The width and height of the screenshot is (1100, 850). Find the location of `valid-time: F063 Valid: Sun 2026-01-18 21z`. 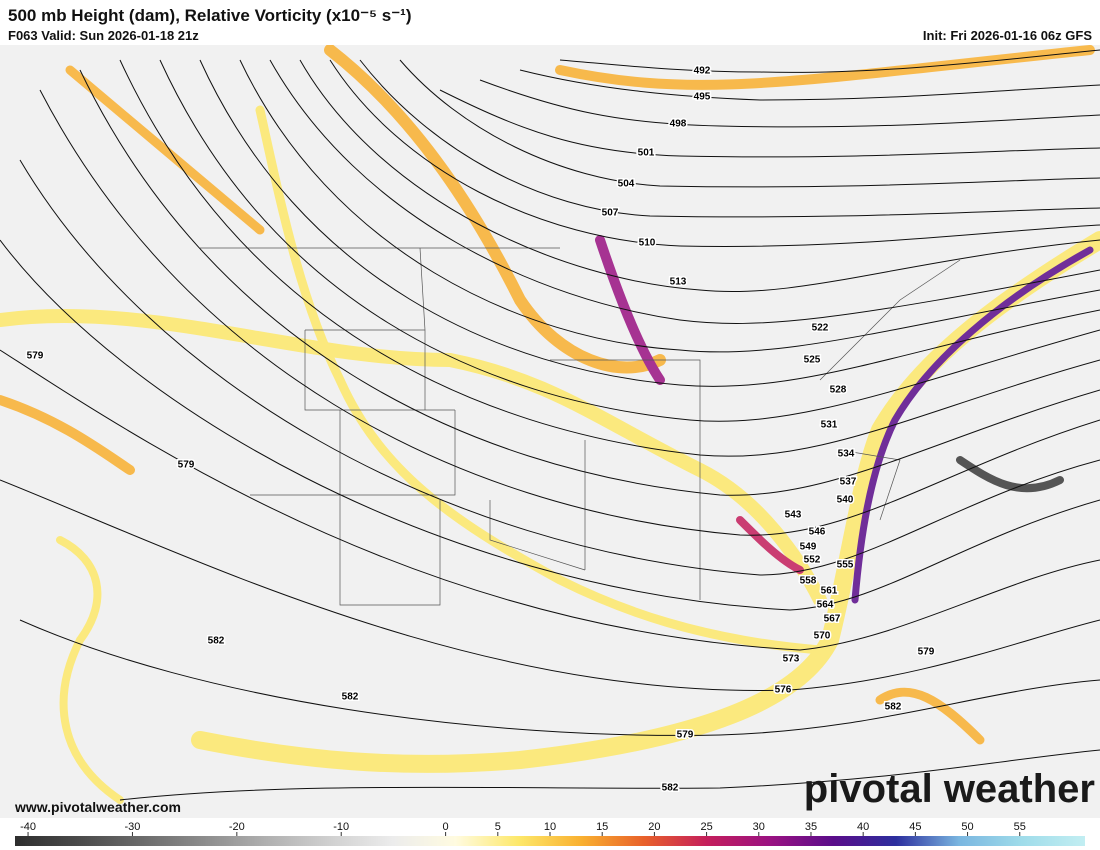

valid-time: F063 Valid: Sun 2026-01-18 21z is located at coordinates (103, 35).